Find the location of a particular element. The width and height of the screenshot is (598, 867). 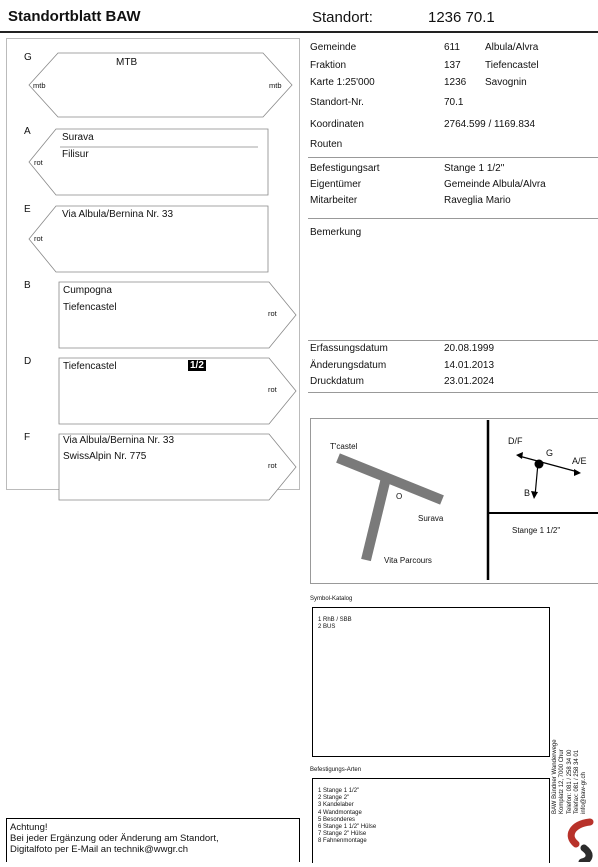

mitarbeiter-value: Raveglia Mario is located at coordinates (477, 200).